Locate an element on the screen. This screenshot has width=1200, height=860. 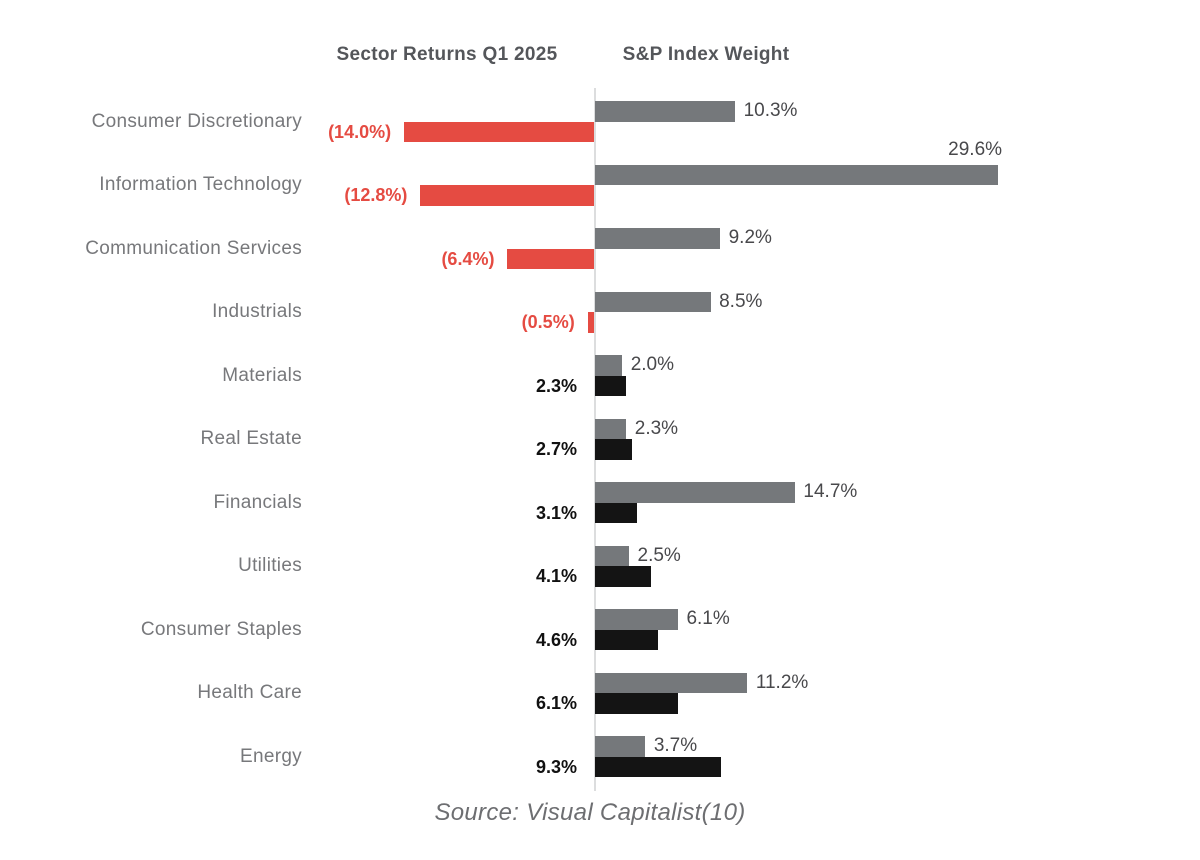
return-value-label: 4.1% is located at coordinates (556, 576).